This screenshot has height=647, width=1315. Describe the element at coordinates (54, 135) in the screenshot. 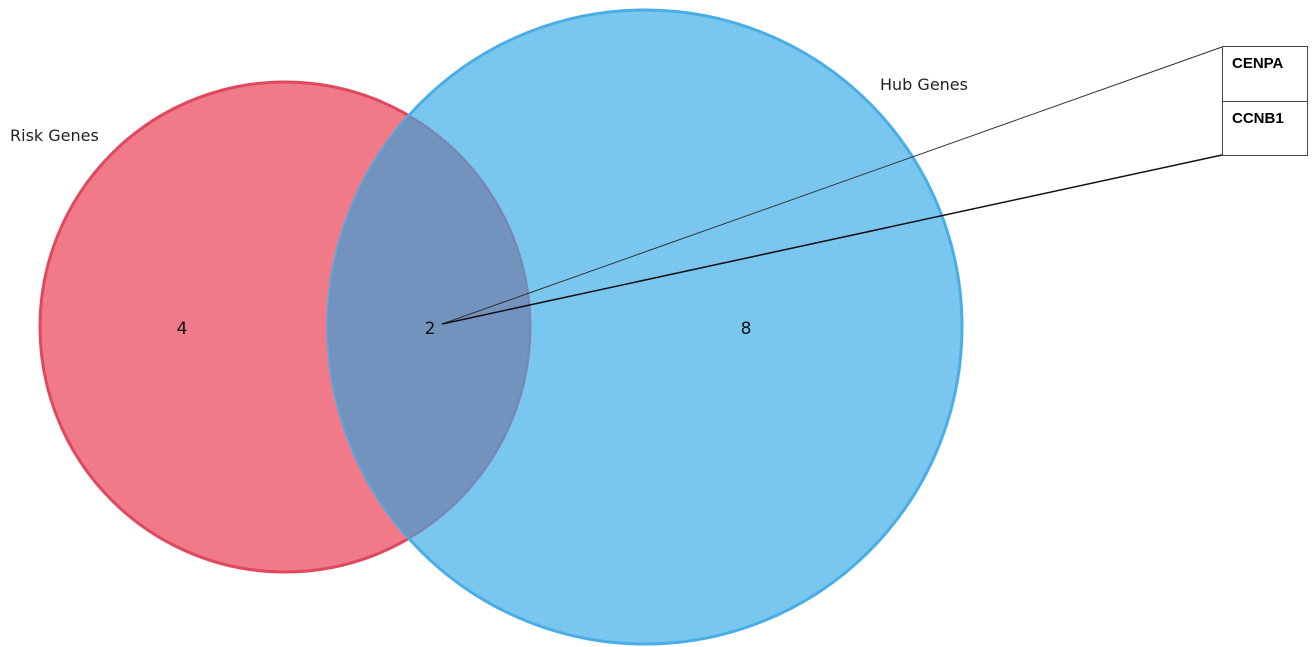

I see `risk-genes-label: Risk Genes` at that location.